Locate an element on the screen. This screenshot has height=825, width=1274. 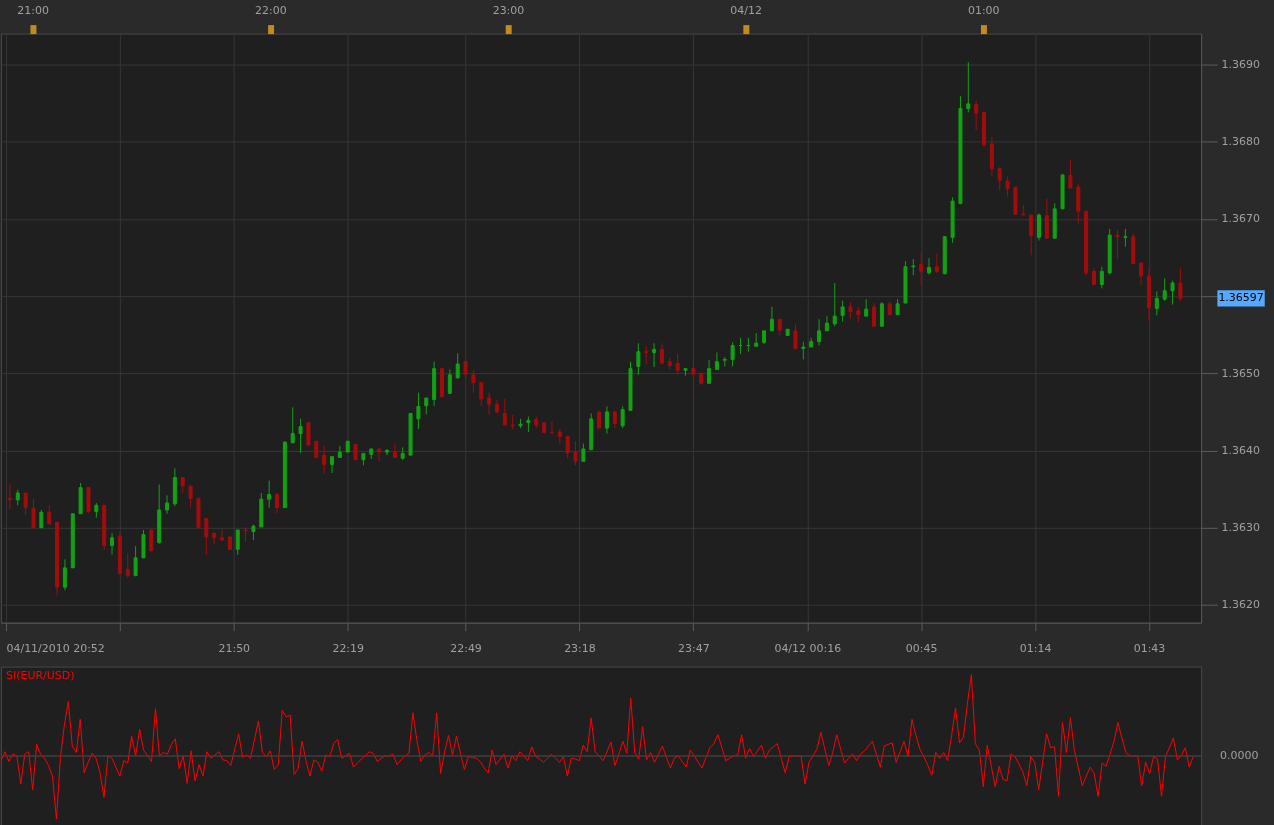
x2-tick-label: 01:00 is located at coordinates (983, 11).